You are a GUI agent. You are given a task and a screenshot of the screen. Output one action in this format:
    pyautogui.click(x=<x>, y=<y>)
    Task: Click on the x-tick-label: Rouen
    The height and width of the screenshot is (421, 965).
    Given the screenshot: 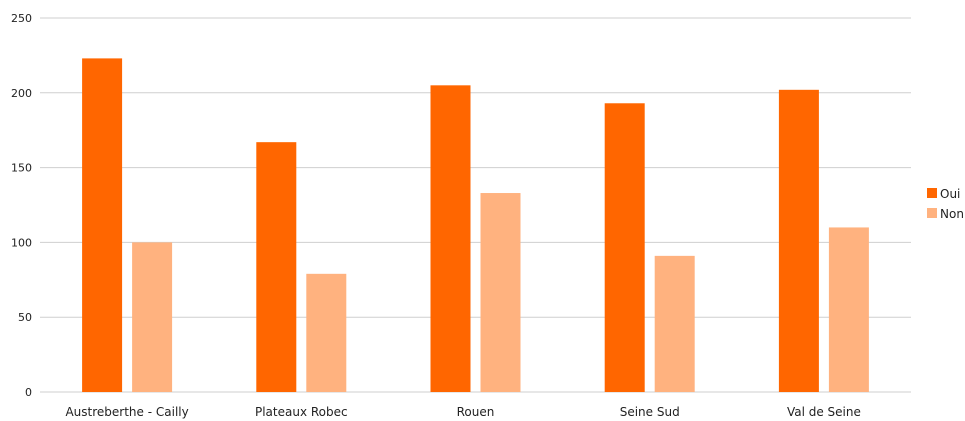 What is the action you would take?
    pyautogui.click(x=476, y=412)
    